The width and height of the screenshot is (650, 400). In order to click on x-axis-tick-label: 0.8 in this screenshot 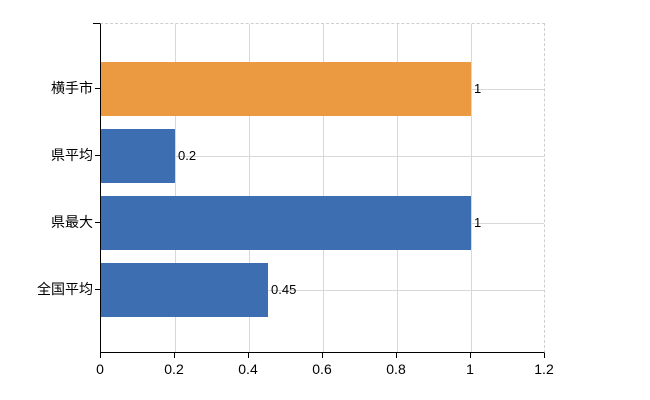, I will do `click(396, 369)`.